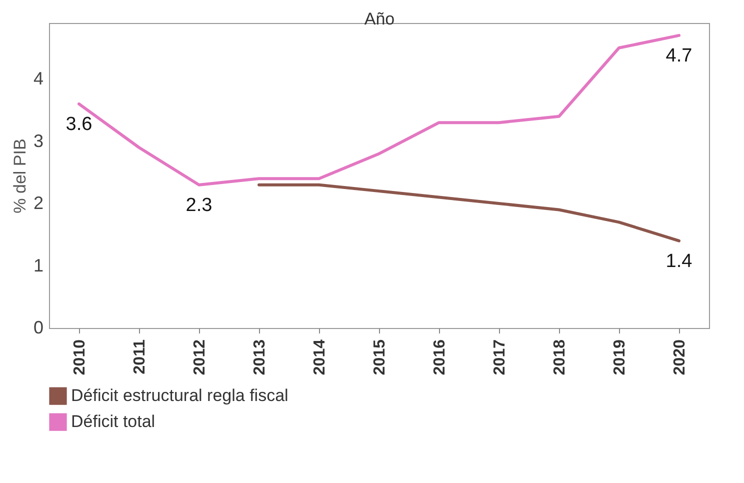  What do you see at coordinates (38, 265) in the screenshot?
I see `y-tick-label: 1` at bounding box center [38, 265].